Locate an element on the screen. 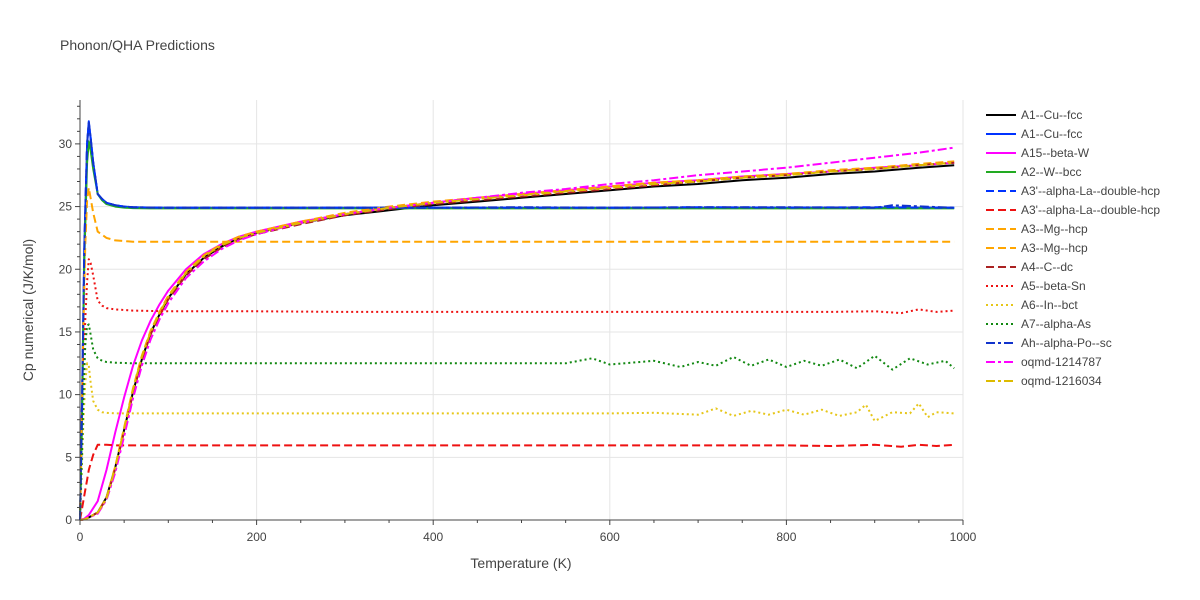 This screenshot has height=600, width=1200. legend-item-0: A1--Cu--fcc is located at coordinates (1034, 115).